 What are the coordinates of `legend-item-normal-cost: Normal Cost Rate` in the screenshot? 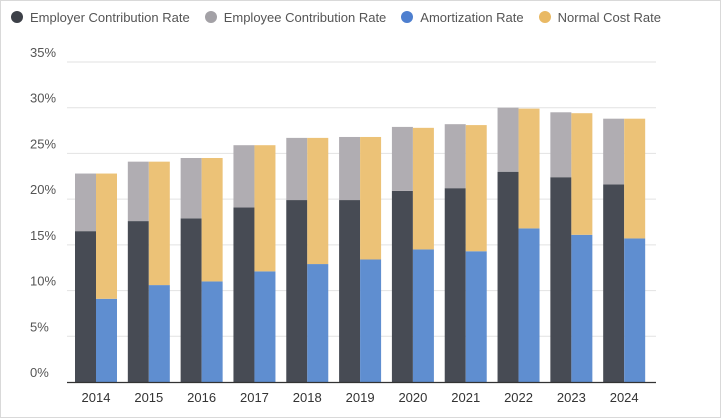 It's located at (599, 17).